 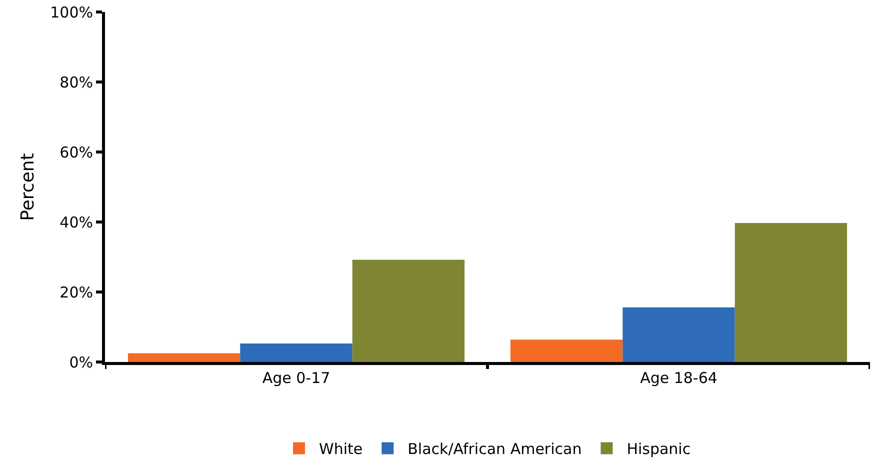 I want to click on y-tick-label: 40%, so click(x=76, y=222).